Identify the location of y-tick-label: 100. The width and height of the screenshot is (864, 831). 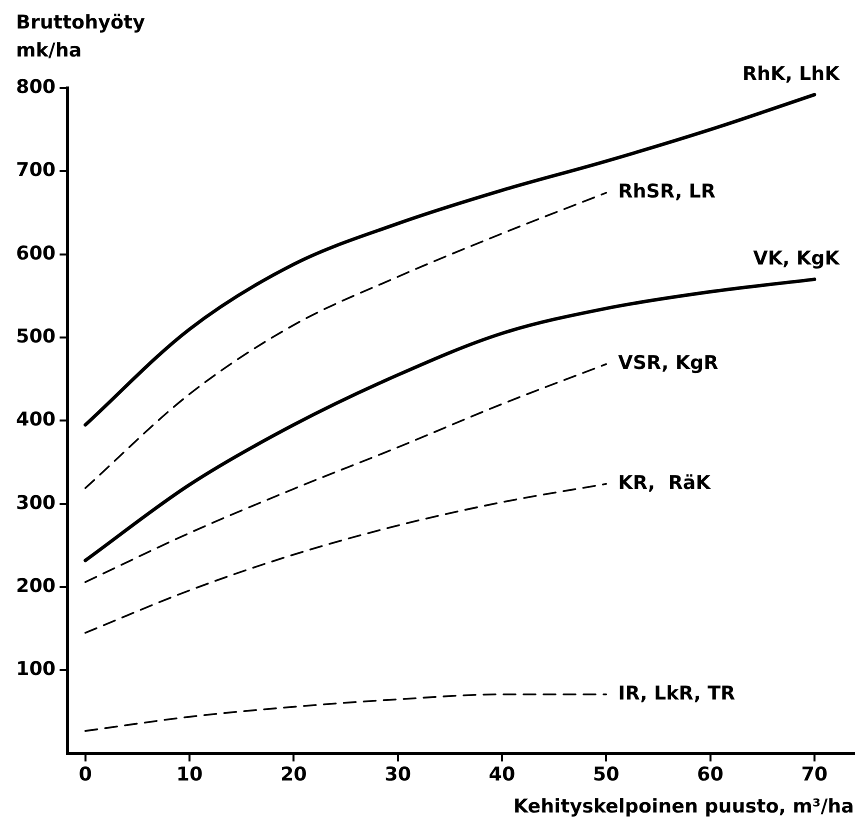
(36, 669).